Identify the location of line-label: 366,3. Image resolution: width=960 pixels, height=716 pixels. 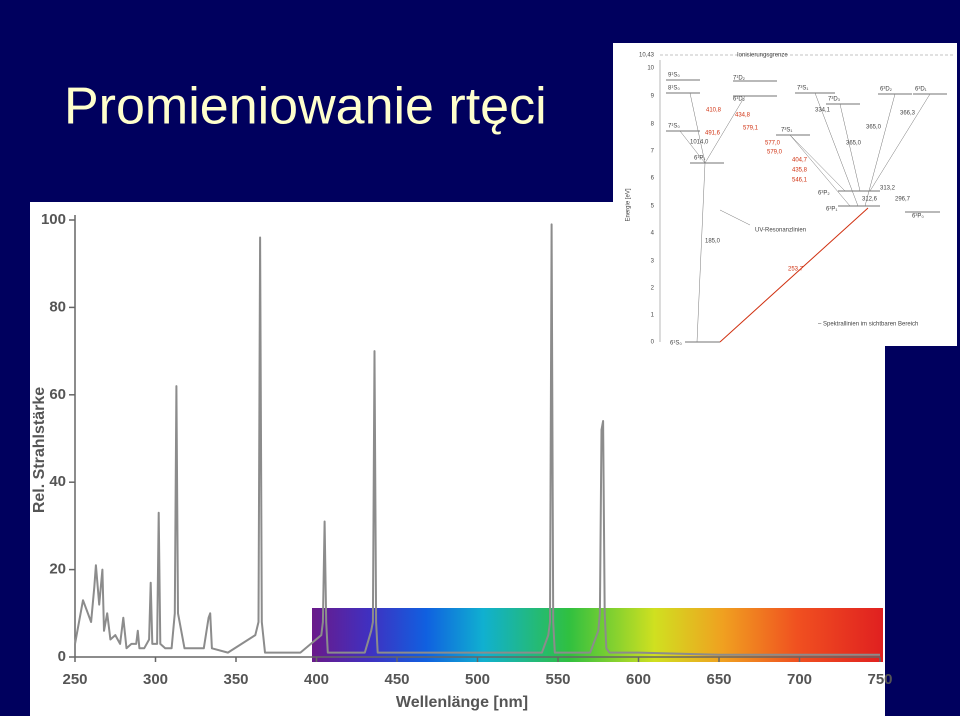
(908, 114).